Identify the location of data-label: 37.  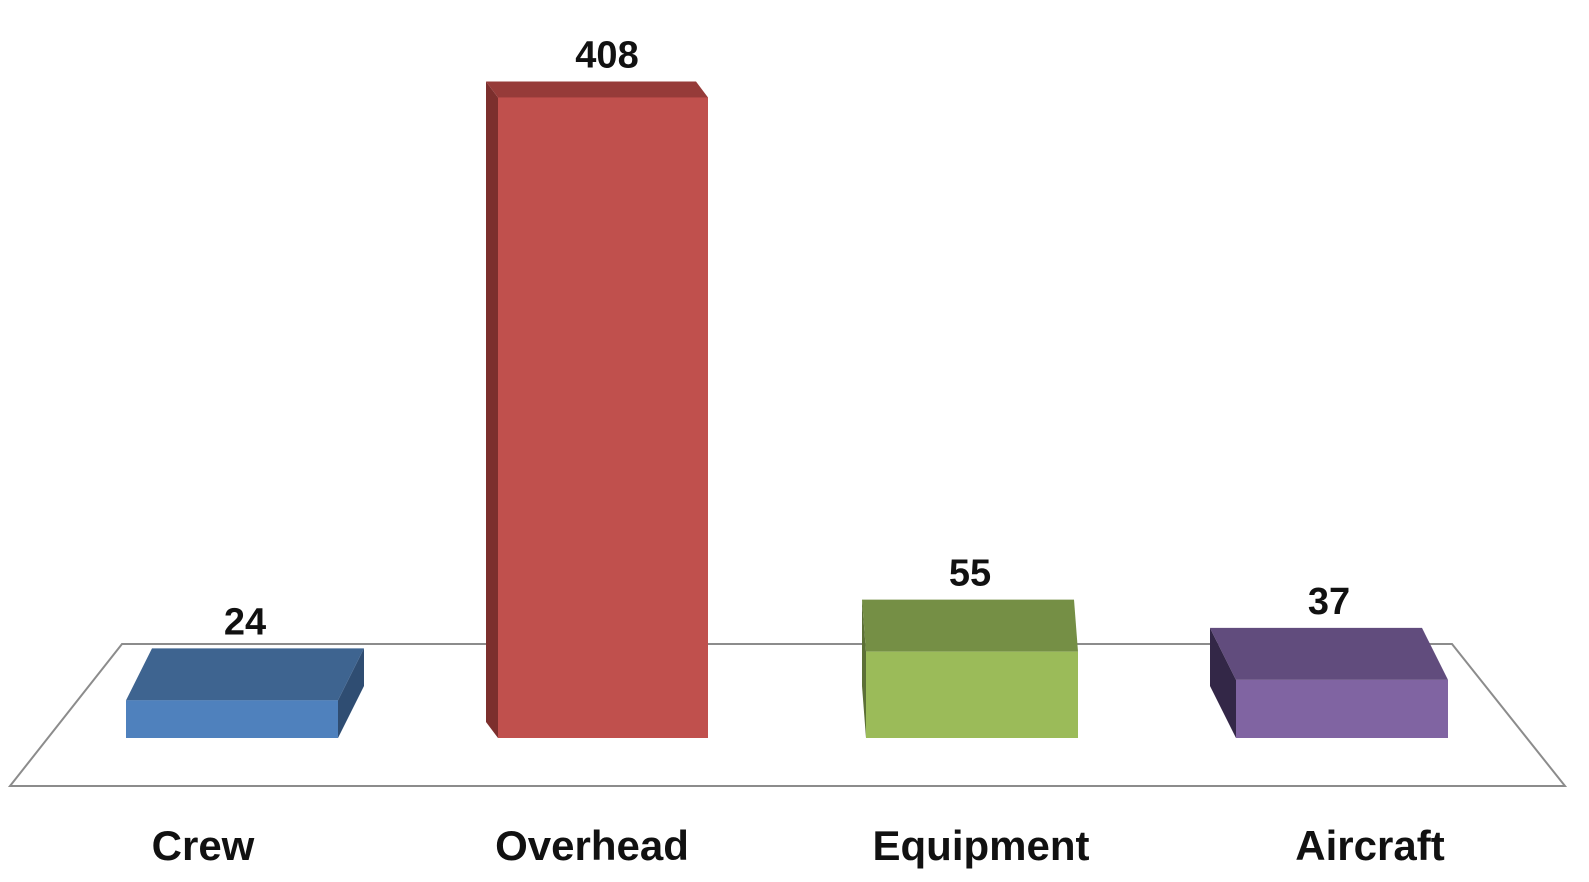
(1329, 602).